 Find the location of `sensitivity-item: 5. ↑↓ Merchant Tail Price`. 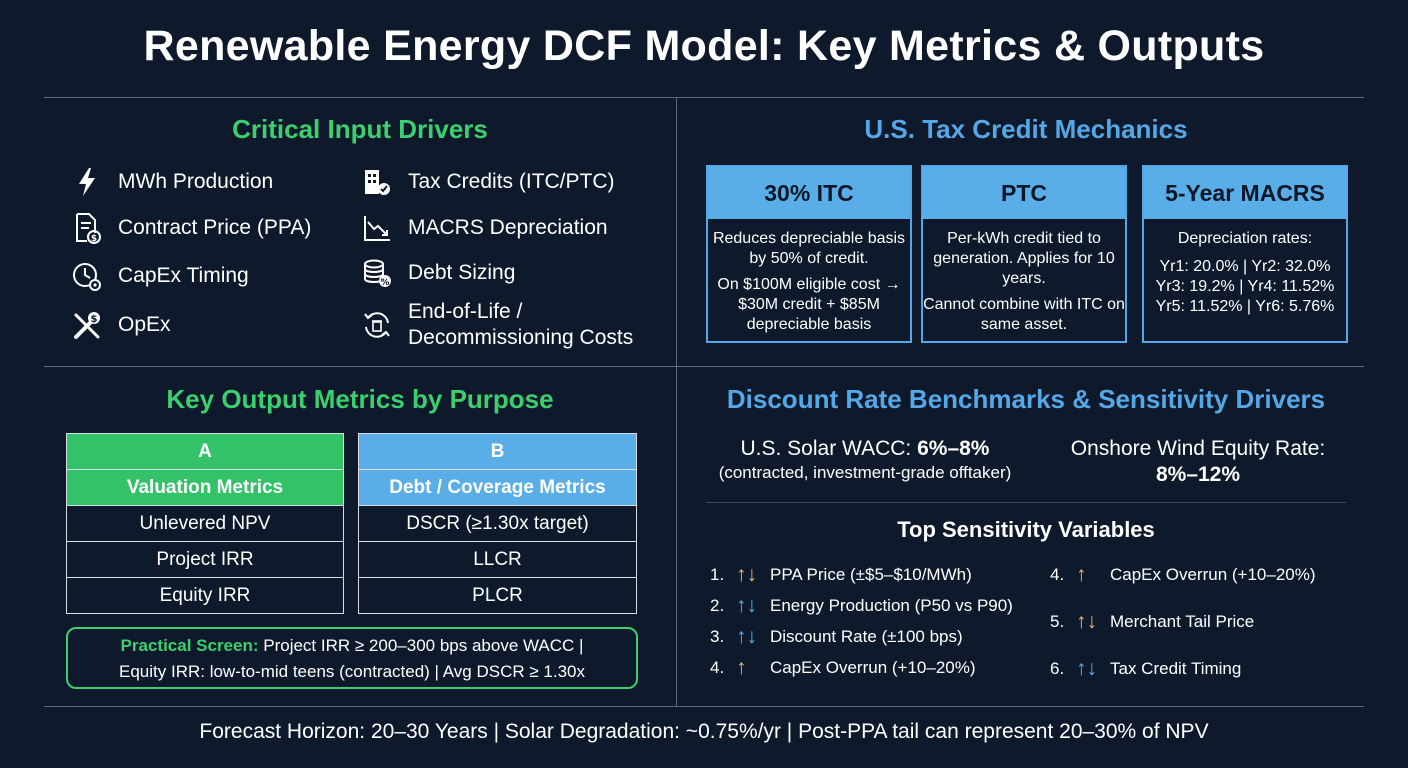

sensitivity-item: 5. ↑↓ Merchant Tail Price is located at coordinates (1183, 622).